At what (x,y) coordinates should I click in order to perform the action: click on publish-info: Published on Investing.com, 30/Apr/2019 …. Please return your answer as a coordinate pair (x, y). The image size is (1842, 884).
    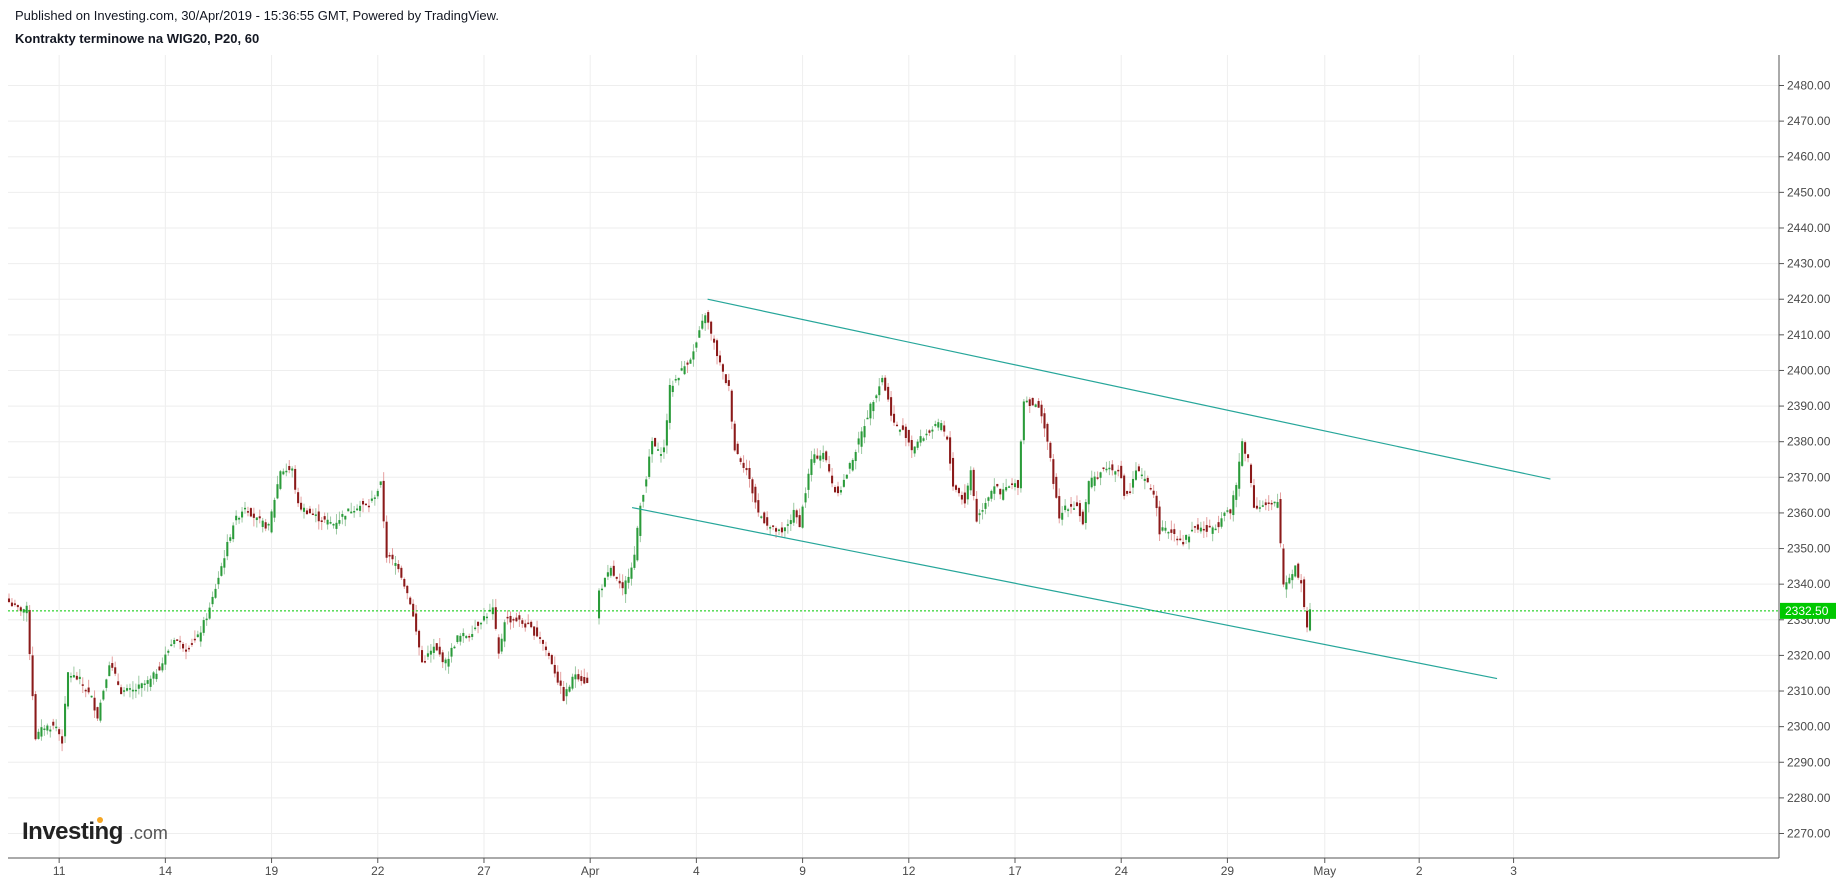
    Looking at the image, I should click on (257, 15).